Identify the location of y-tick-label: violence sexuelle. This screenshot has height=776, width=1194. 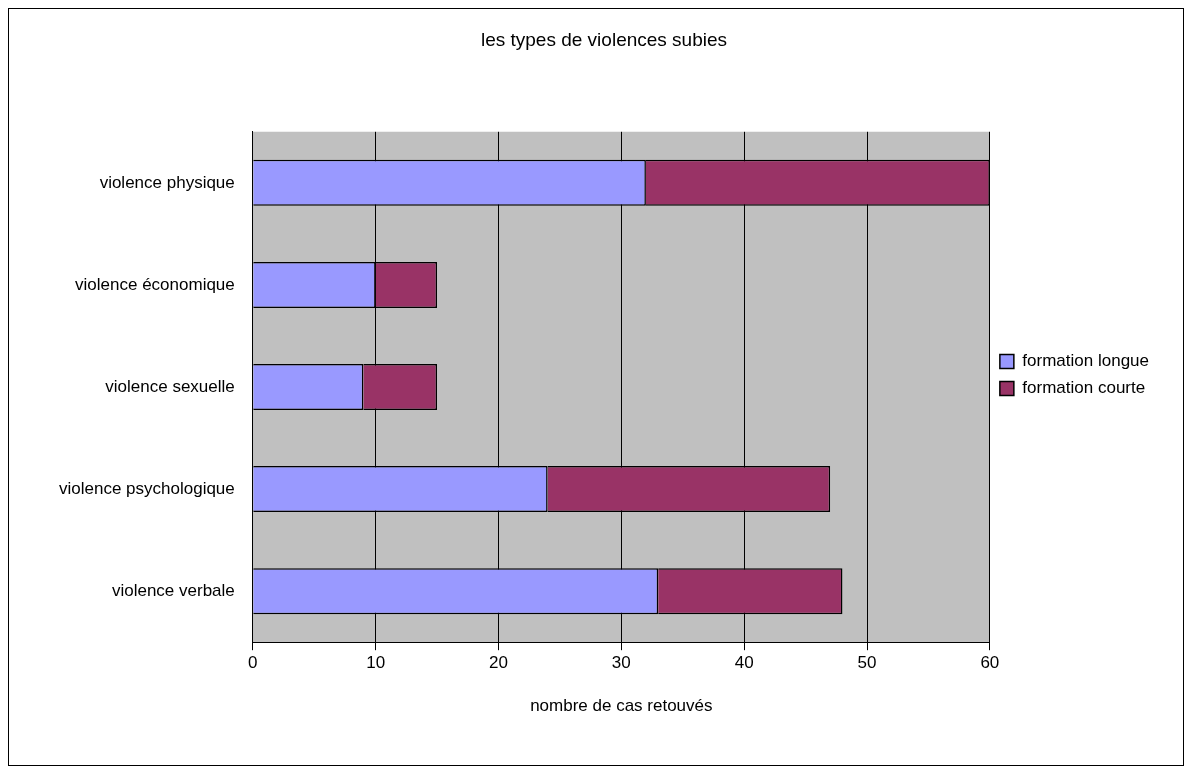
(170, 386).